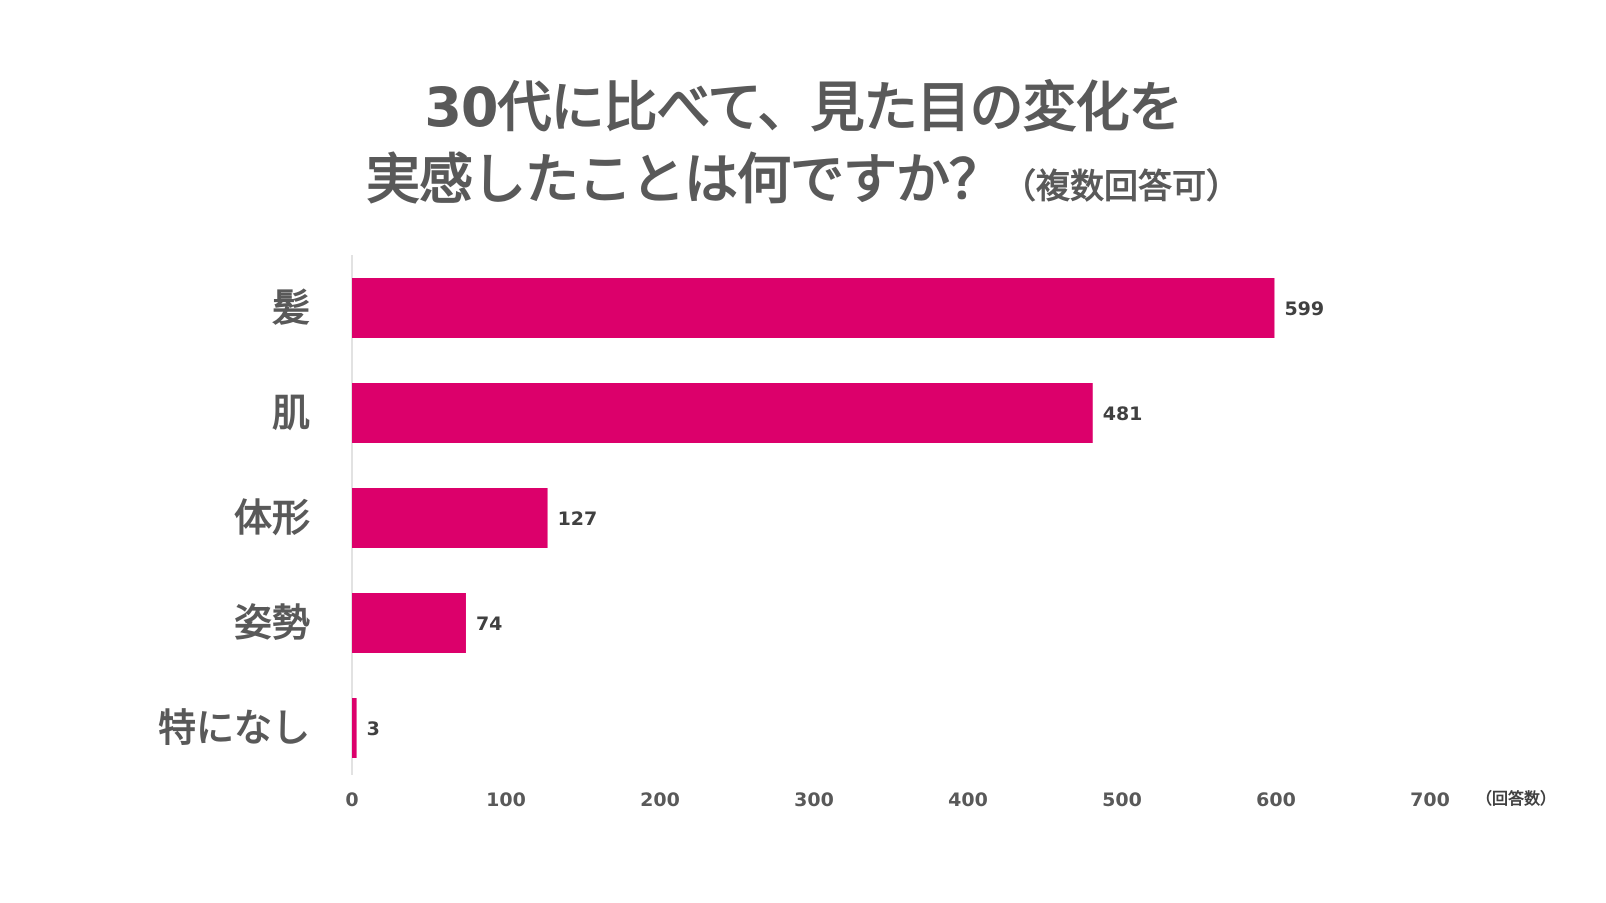 The height and width of the screenshot is (903, 1606). Describe the element at coordinates (1122, 800) in the screenshot. I see `x-tick-label: 500` at that location.